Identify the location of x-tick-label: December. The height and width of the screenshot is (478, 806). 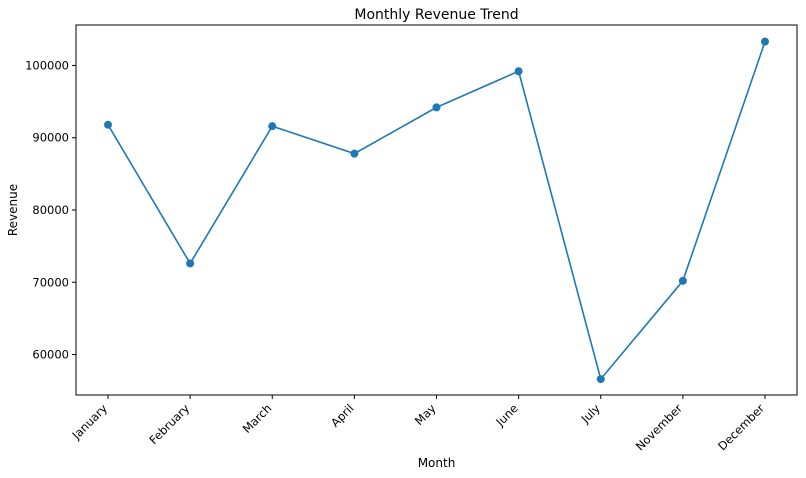
(741, 427).